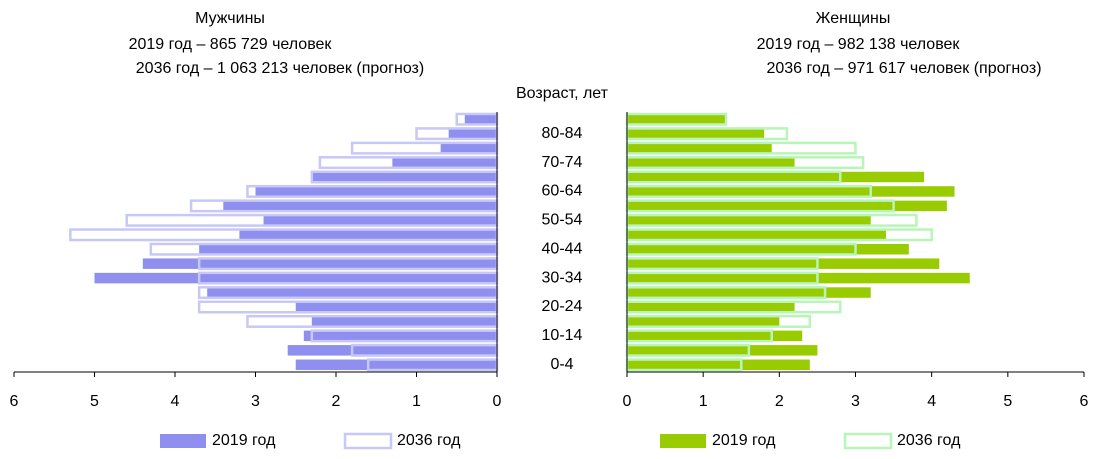 The width and height of the screenshot is (1093, 459). Describe the element at coordinates (562, 93) in the screenshot. I see `axis-label: Возраст, лет` at that location.